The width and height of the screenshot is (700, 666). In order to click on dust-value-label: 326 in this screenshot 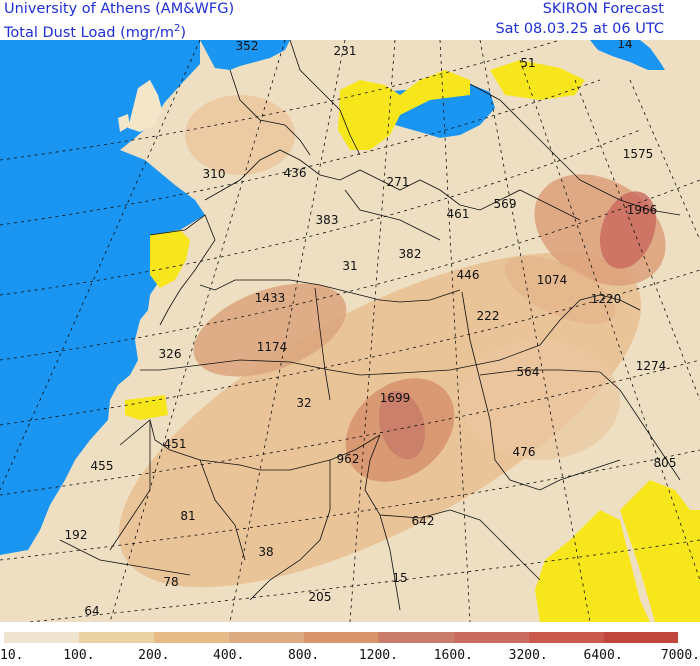, I will do `click(170, 354)`.